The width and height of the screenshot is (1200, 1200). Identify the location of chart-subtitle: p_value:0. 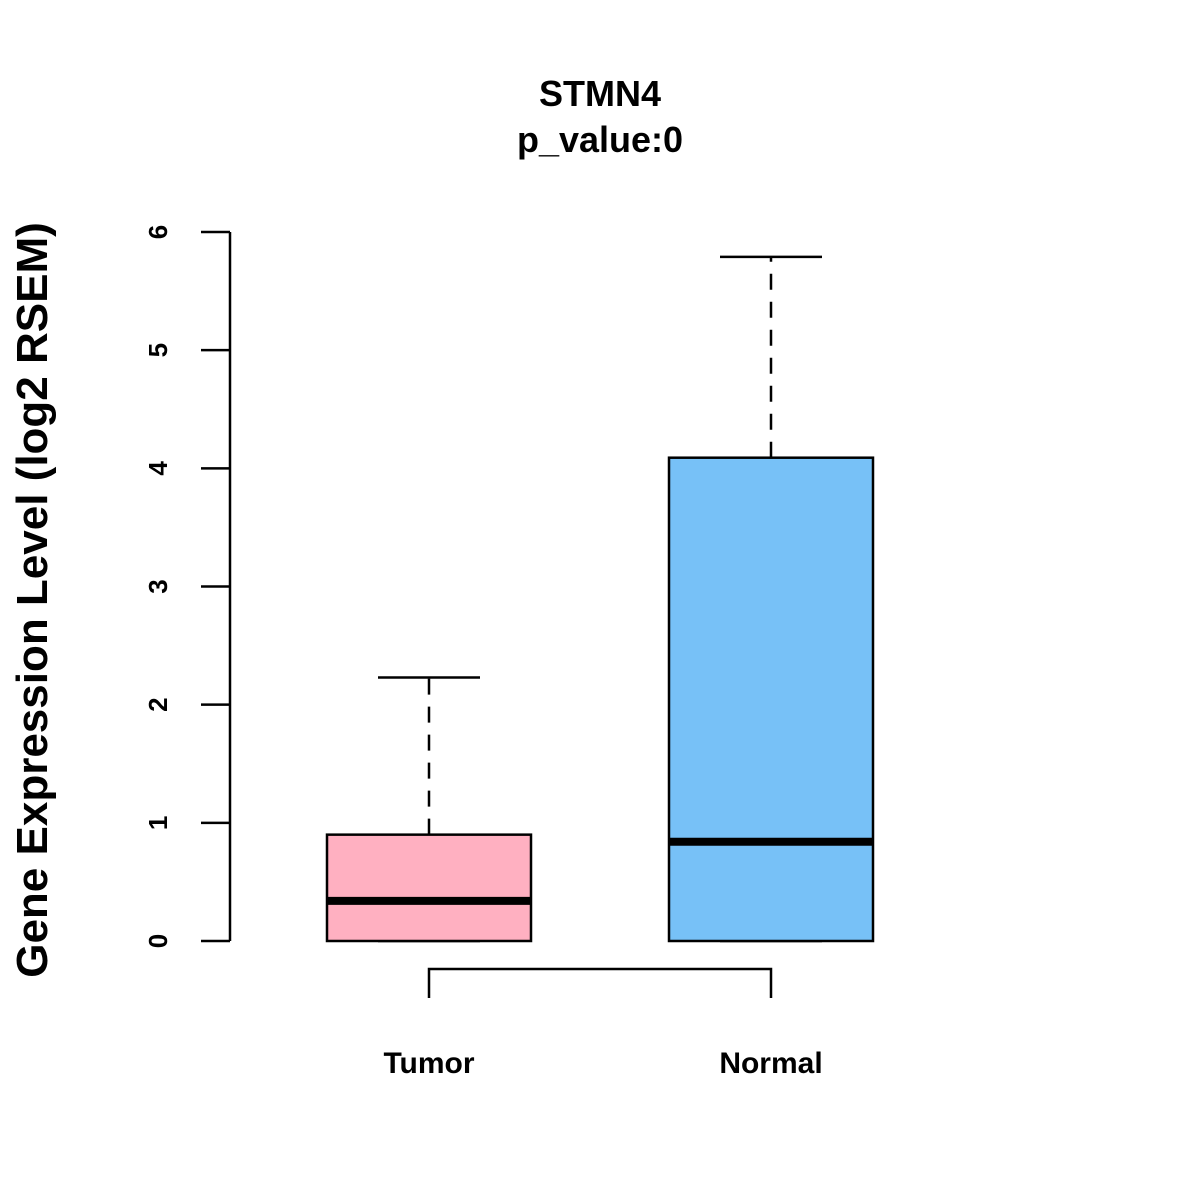
(600, 139).